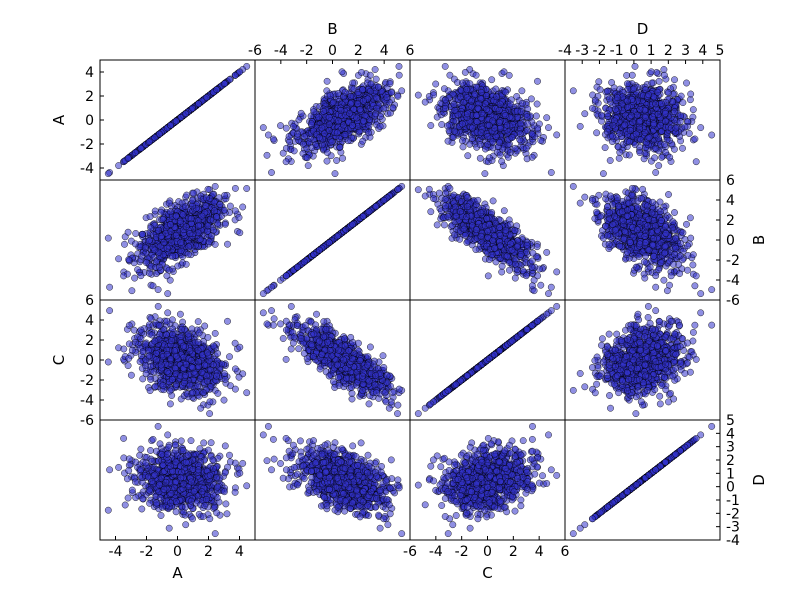  What do you see at coordinates (642, 120) in the screenshot?
I see `panel-A-vs-D` at bounding box center [642, 120].